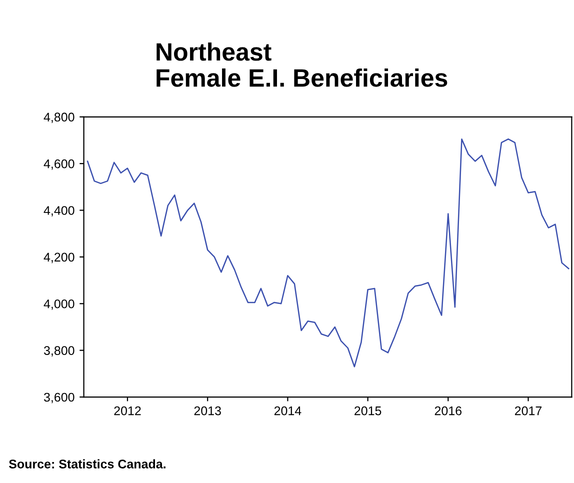  What do you see at coordinates (448, 411) in the screenshot?
I see `x-tick-label: 2016` at bounding box center [448, 411].